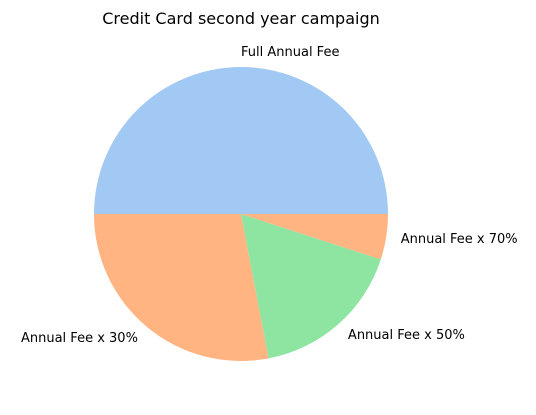  What do you see at coordinates (290, 52) in the screenshot?
I see `slice-label-full-annual-fee: Full Annual Fee` at bounding box center [290, 52].